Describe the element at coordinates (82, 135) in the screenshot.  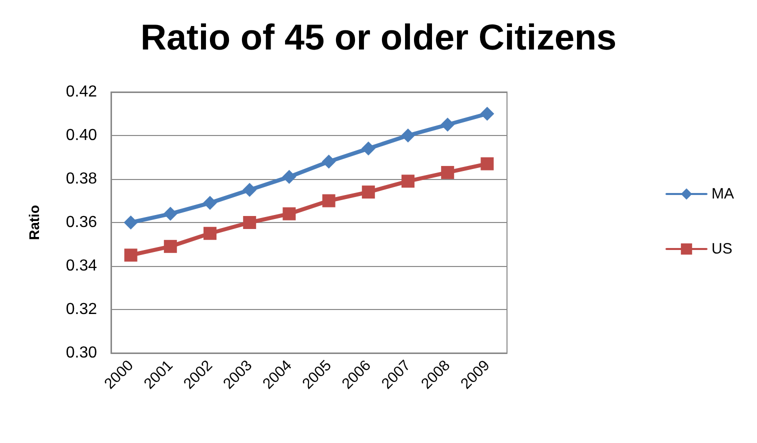
I see `y-tick-label: 0.40` at that location.